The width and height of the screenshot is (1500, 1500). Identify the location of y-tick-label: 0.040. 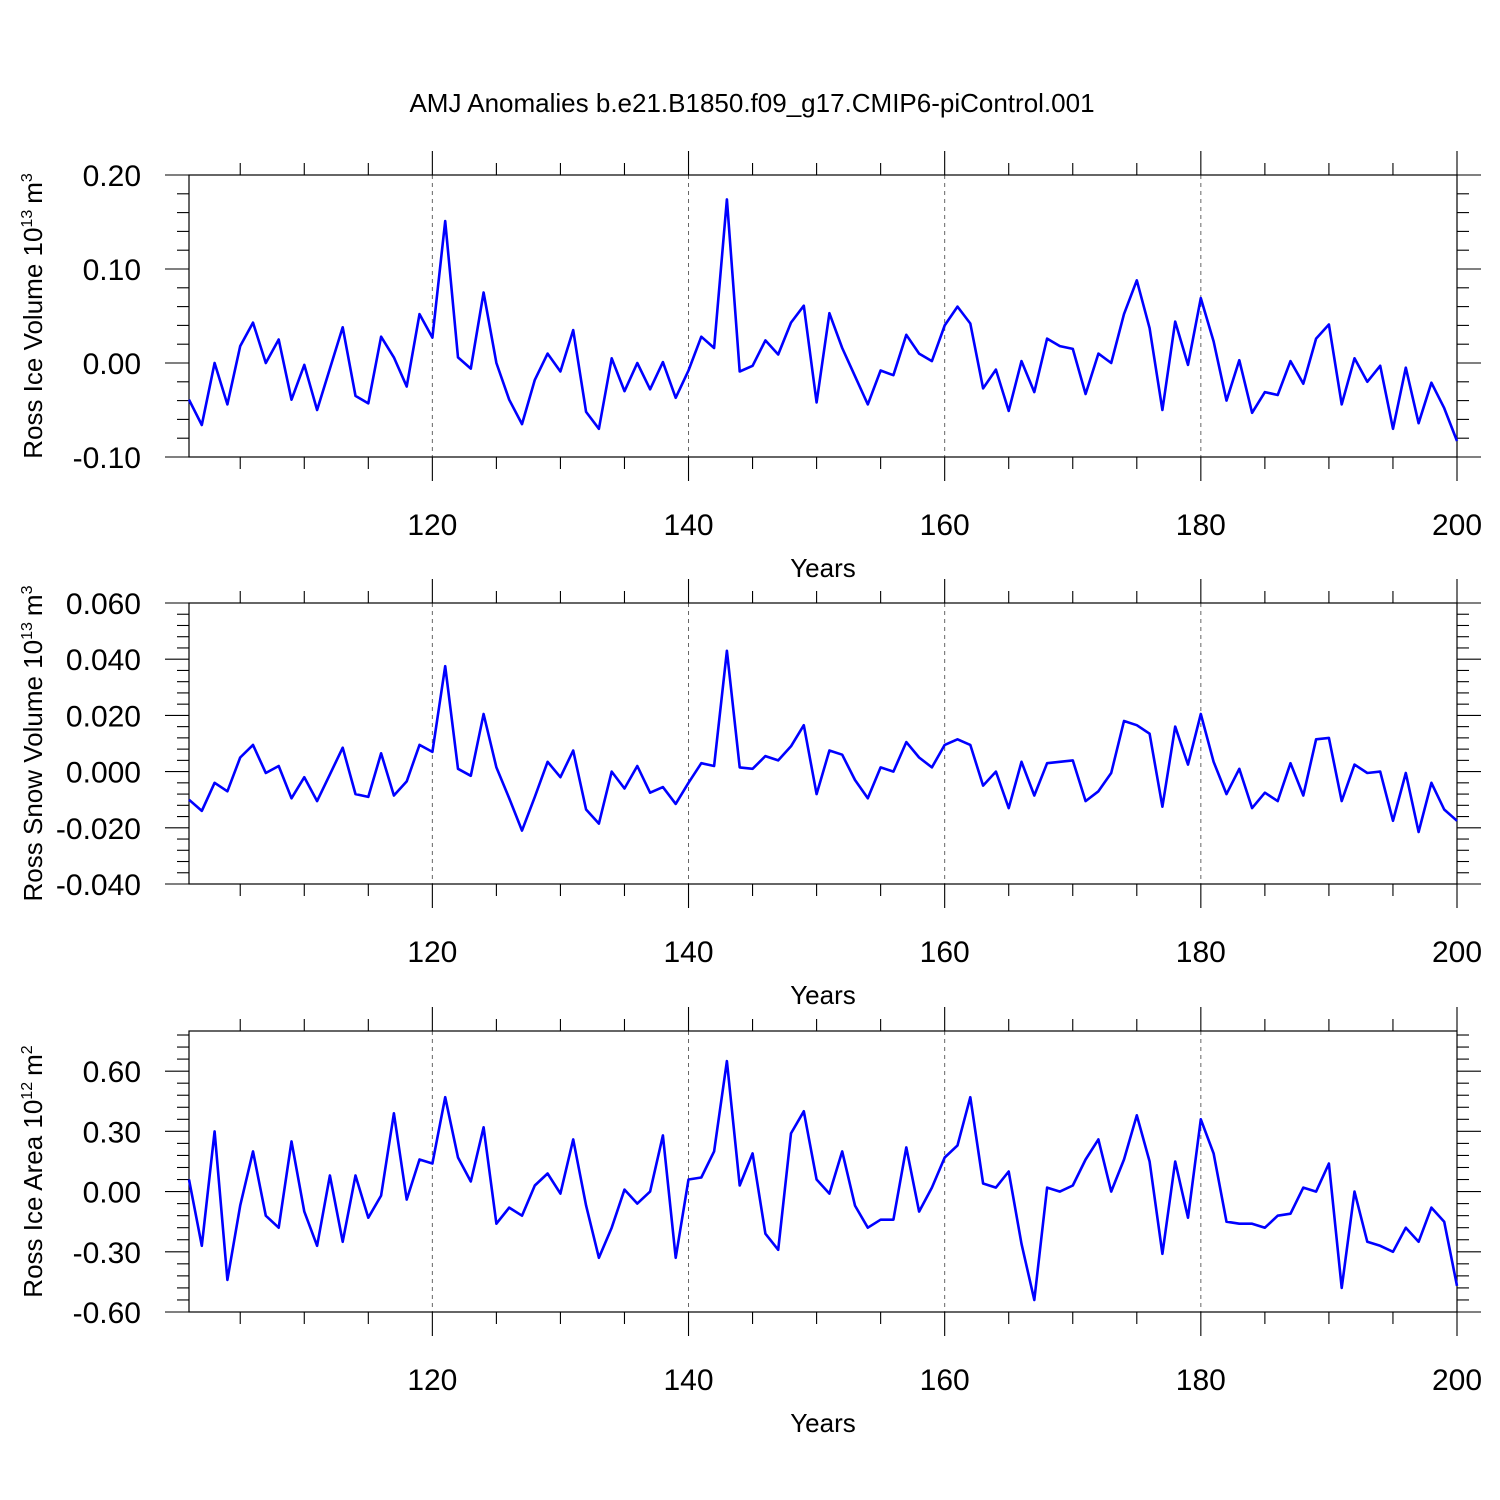
(103, 660).